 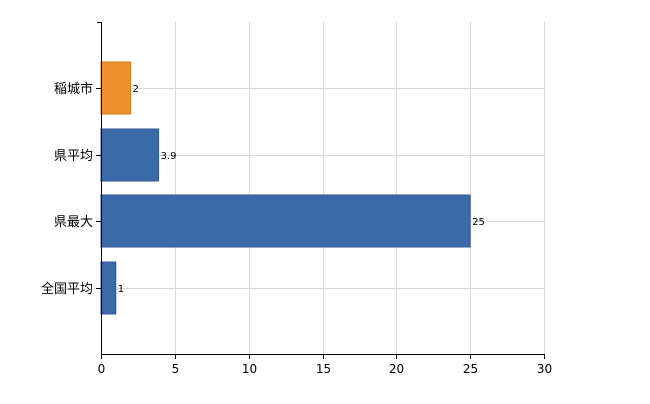 I want to click on category-label-1: 県平均, so click(x=73, y=156).